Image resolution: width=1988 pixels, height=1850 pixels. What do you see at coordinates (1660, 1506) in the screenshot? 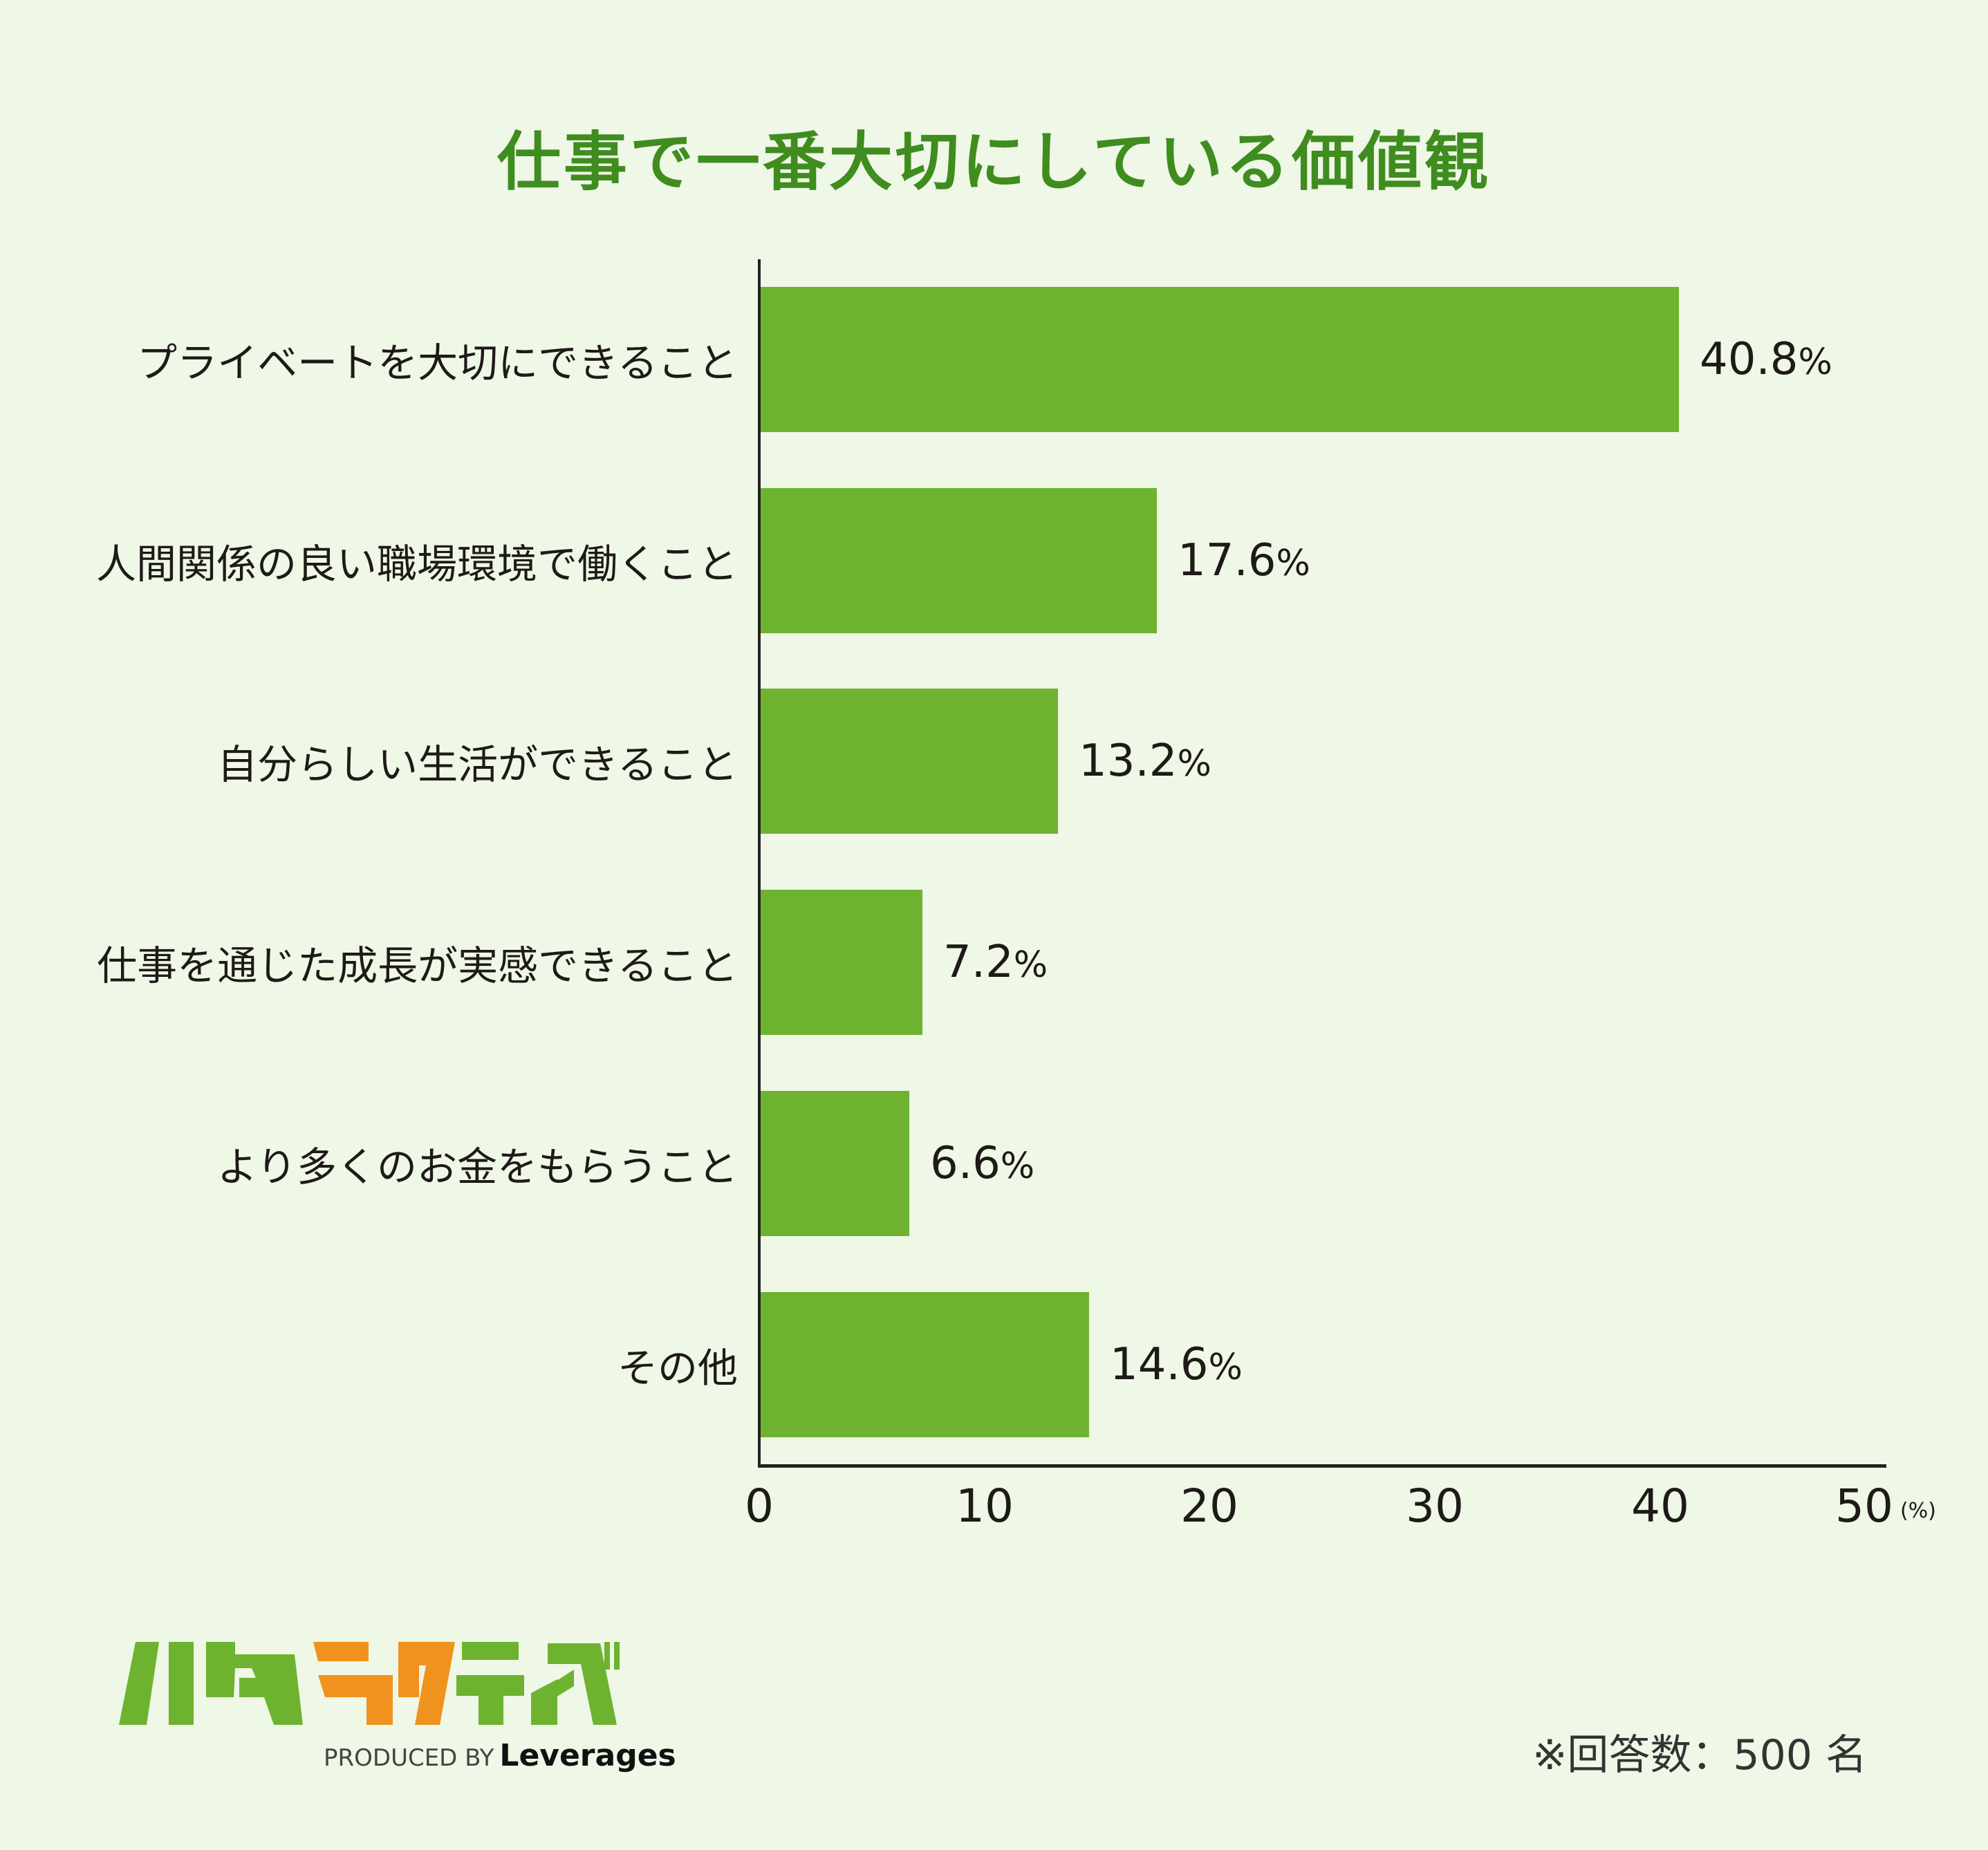
I see `x-tick-label: 40` at bounding box center [1660, 1506].